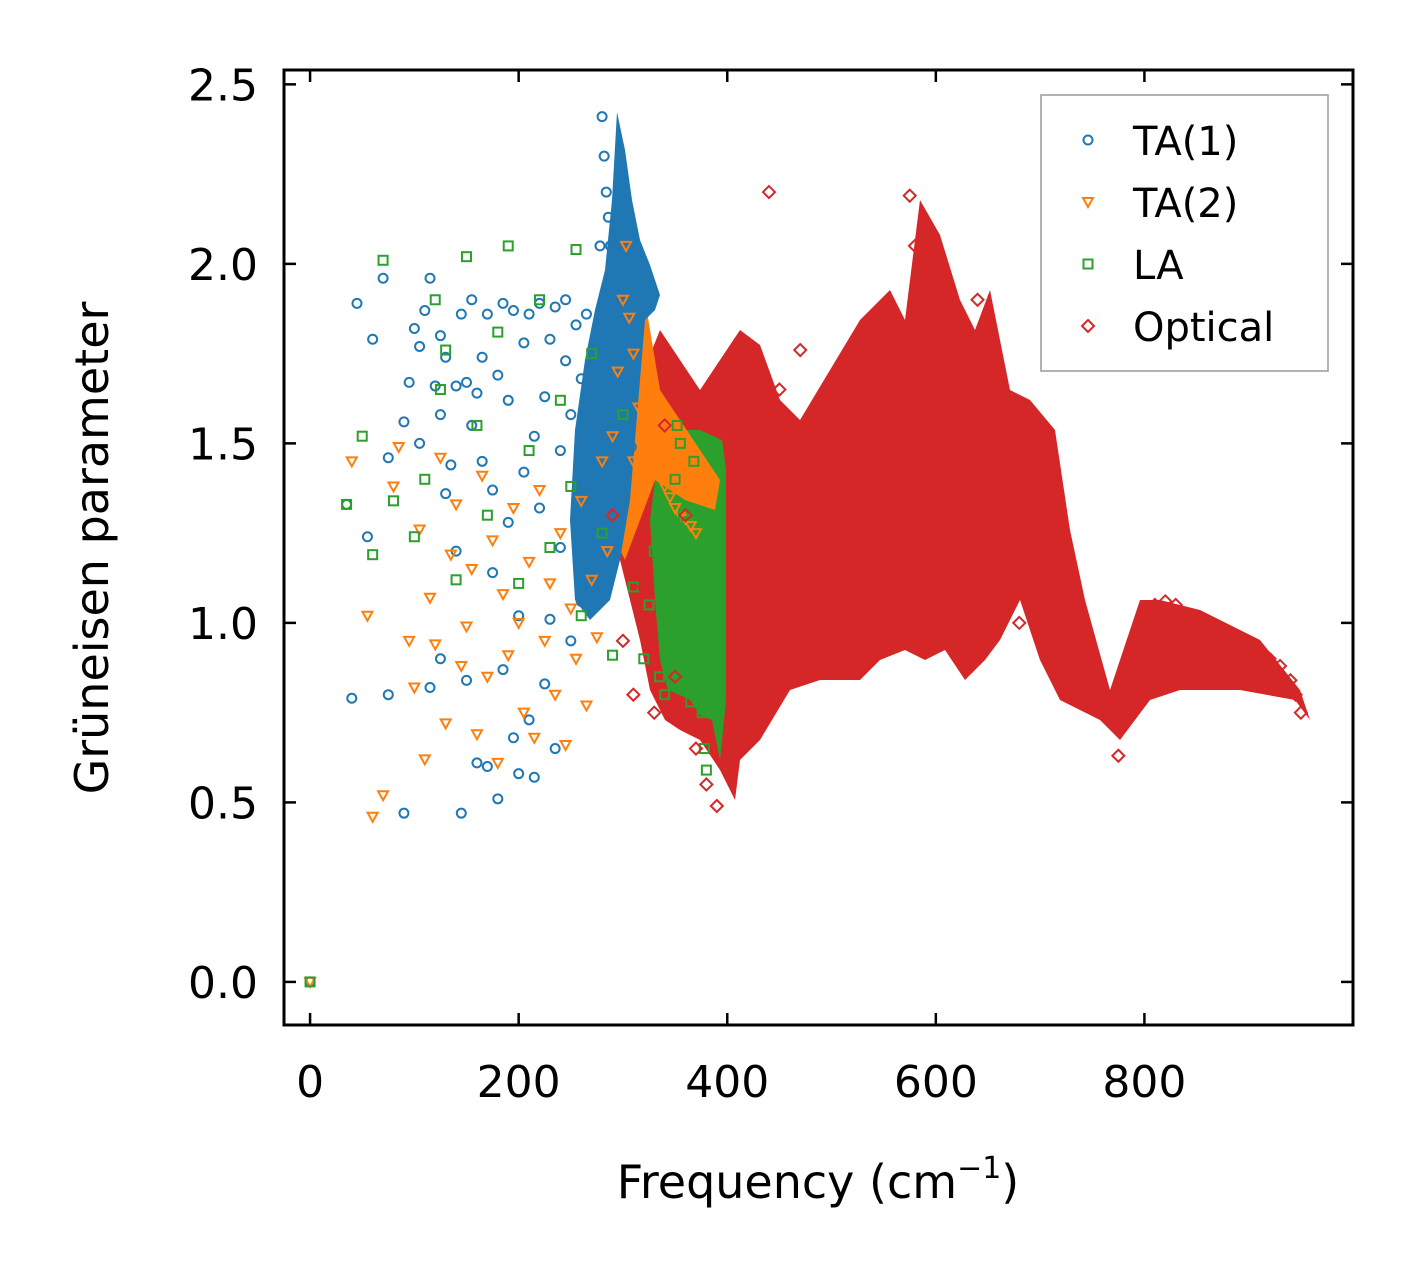 Image resolution: width=1413 pixels, height=1274 pixels. I want to click on x-axis-label-suffix: ), so click(1010, 1182).